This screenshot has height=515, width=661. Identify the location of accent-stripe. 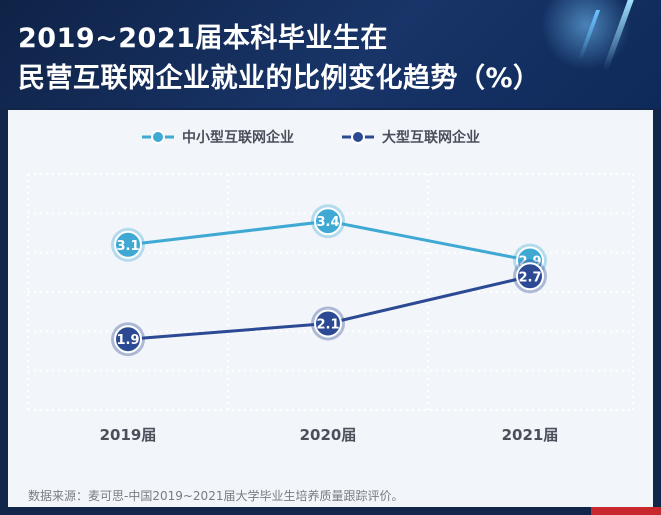
(626, 511).